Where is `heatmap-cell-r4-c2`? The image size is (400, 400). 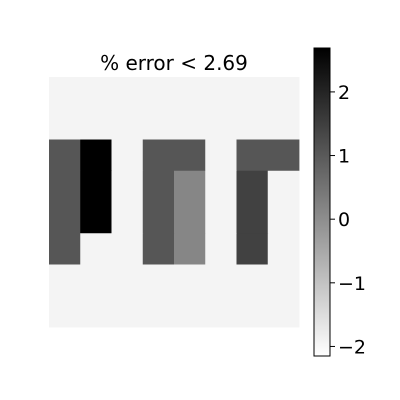
heatmap-cell-r4-c2 is located at coordinates (127, 218).